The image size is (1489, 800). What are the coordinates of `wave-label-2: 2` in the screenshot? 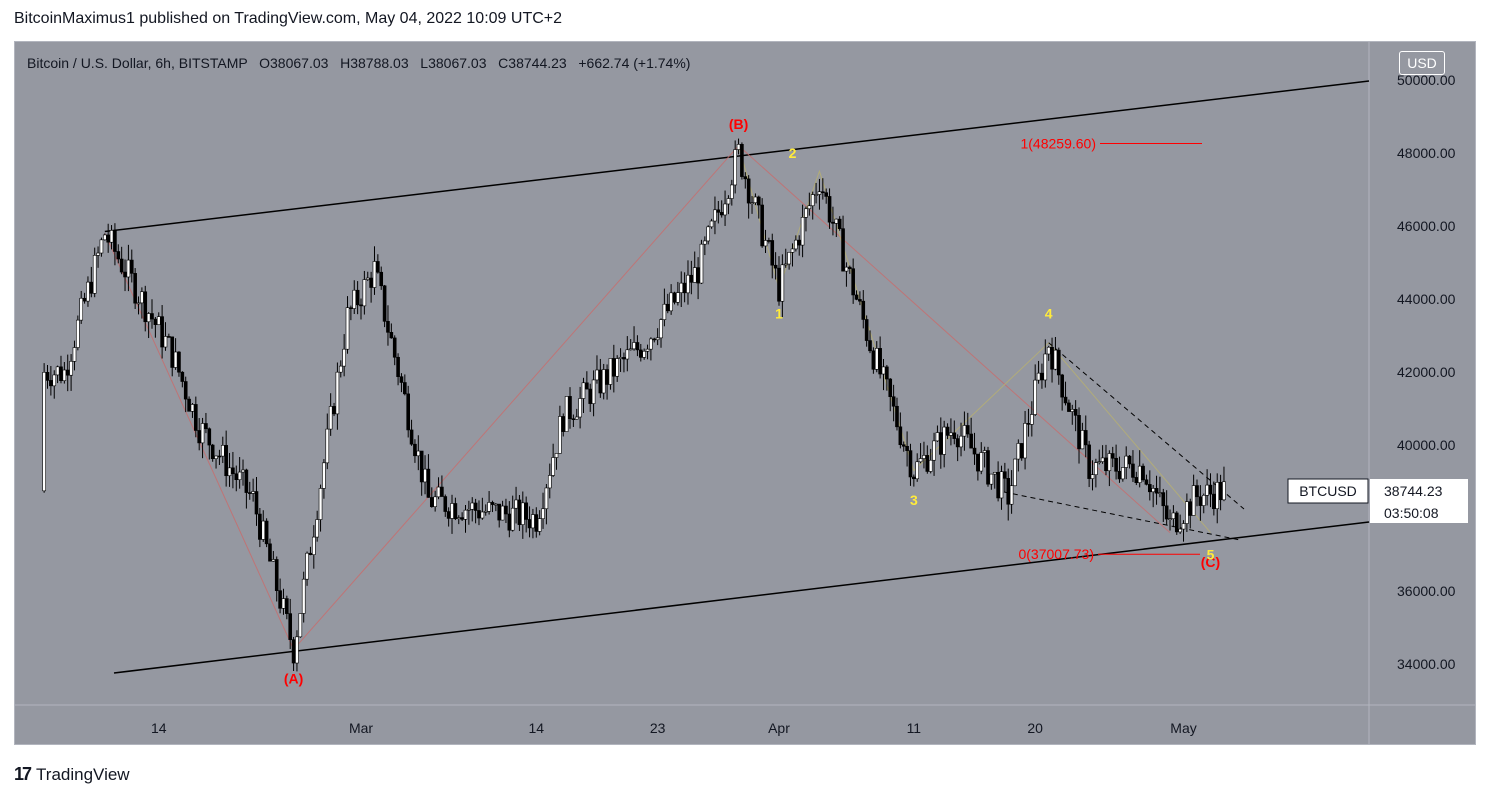 It's located at (793, 153).